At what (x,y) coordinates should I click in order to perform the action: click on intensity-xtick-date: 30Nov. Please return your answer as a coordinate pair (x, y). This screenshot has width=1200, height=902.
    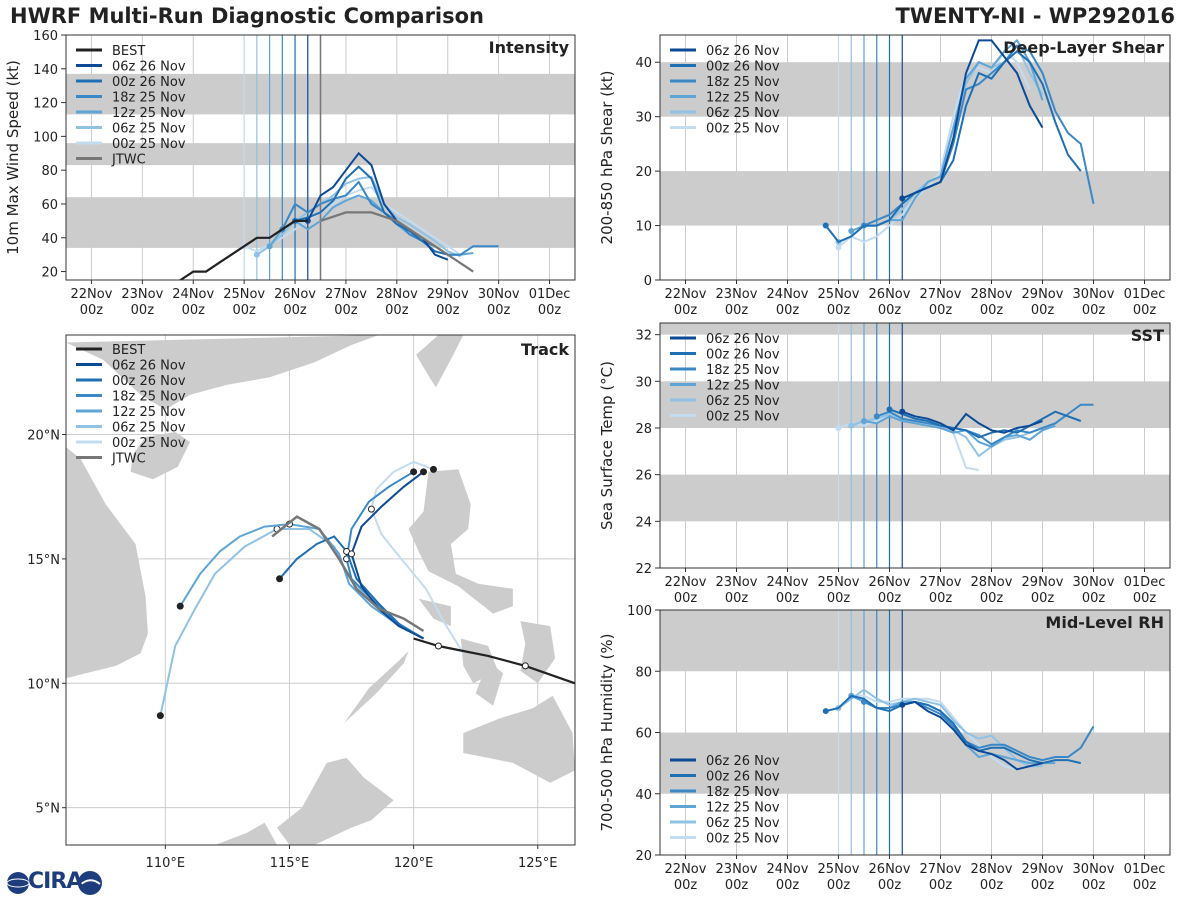
    Looking at the image, I should click on (499, 294).